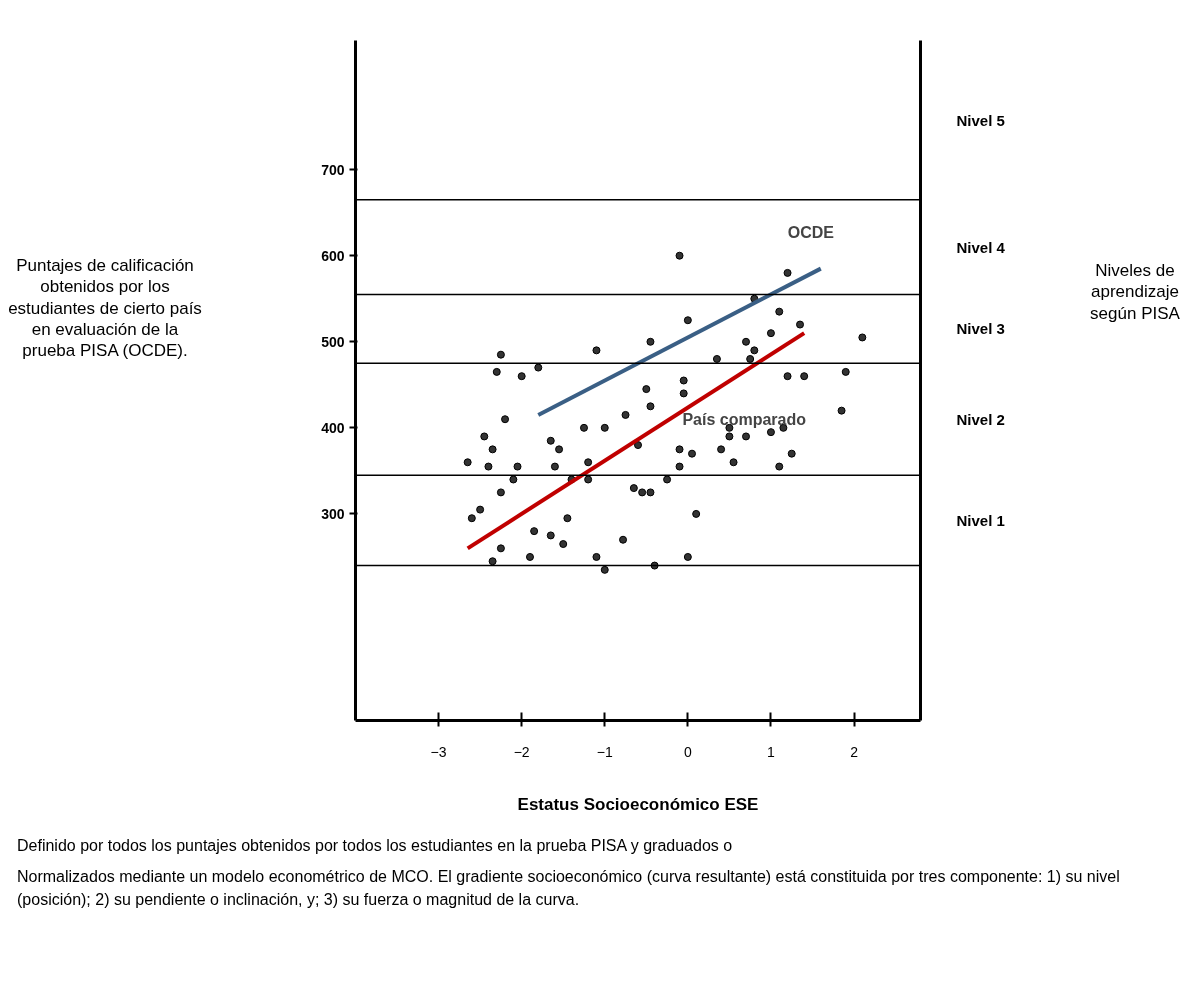 The image size is (1203, 995). Describe the element at coordinates (333, 513) in the screenshot. I see `y-tick-label: 300` at that location.